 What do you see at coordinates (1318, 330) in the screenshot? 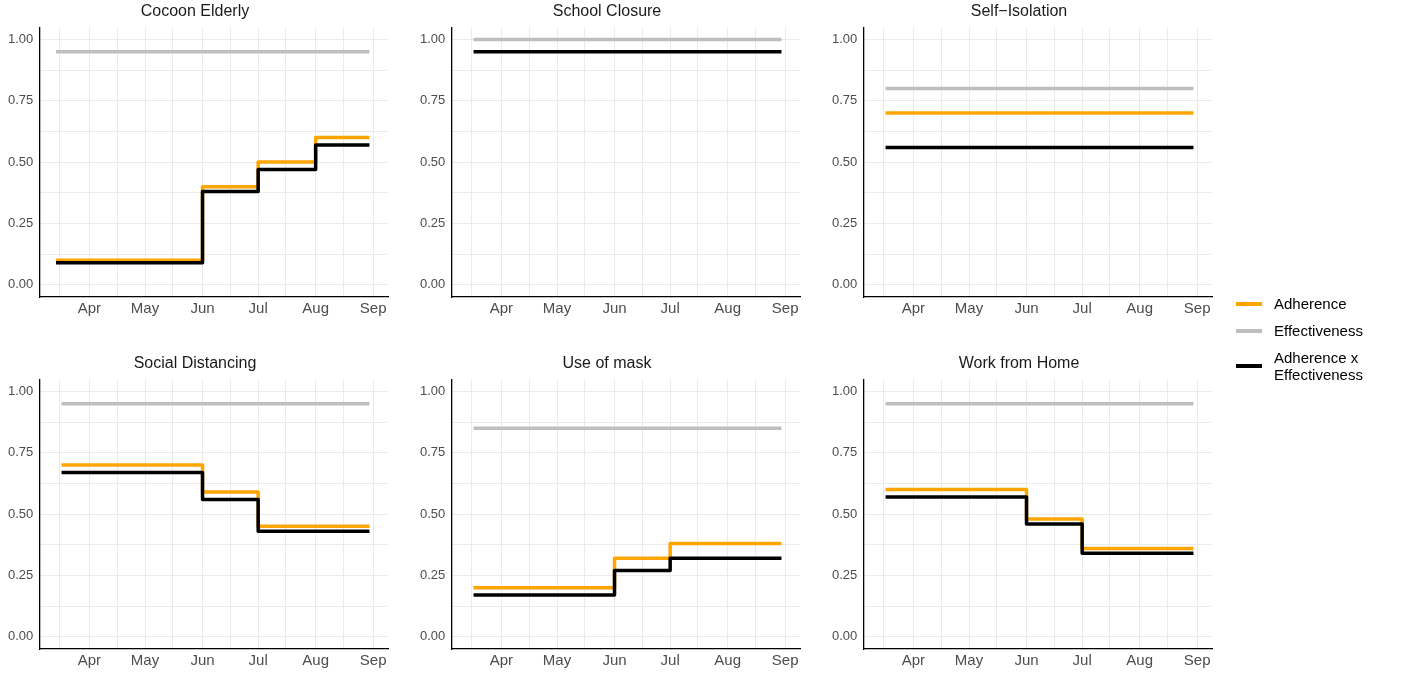
I see `legend-label: Effectiveness` at bounding box center [1318, 330].